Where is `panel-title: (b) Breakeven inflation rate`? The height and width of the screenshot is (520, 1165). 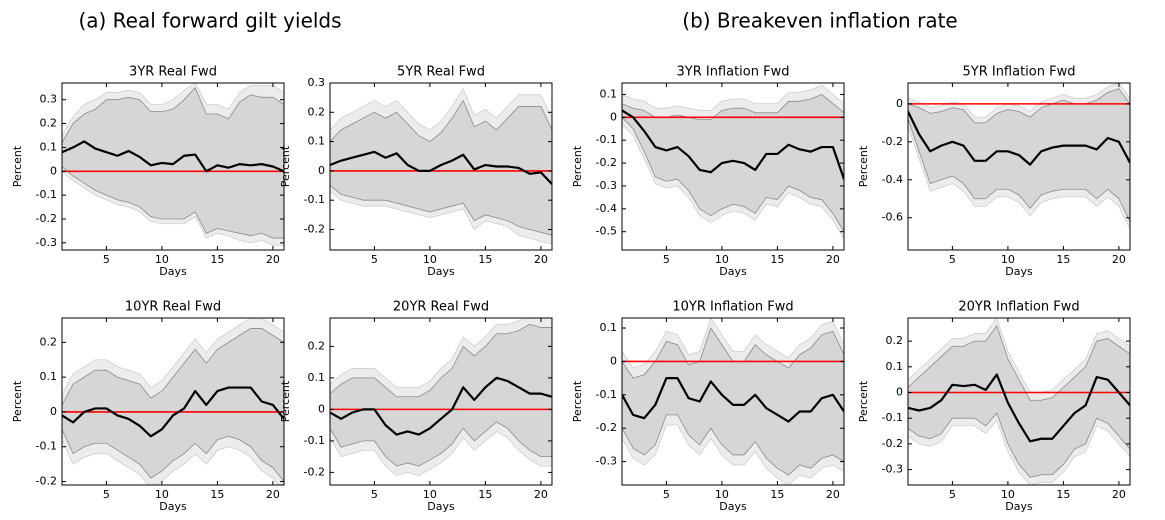
panel-title: (b) Breakeven inflation rate is located at coordinates (819, 21).